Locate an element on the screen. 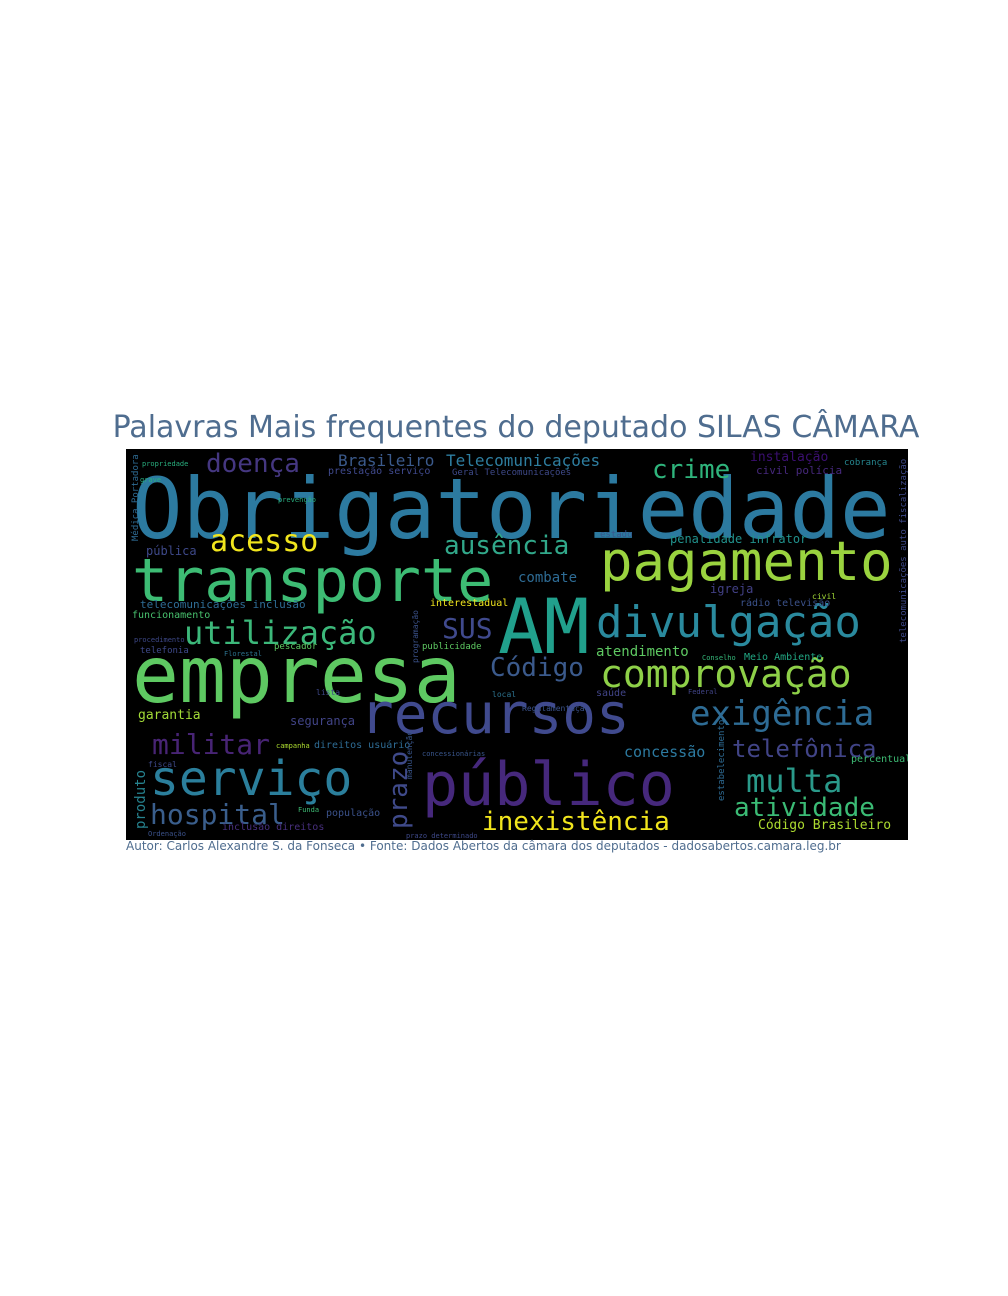 The height and width of the screenshot is (1296, 1008). word-cloud-word: instalação is located at coordinates (789, 457).